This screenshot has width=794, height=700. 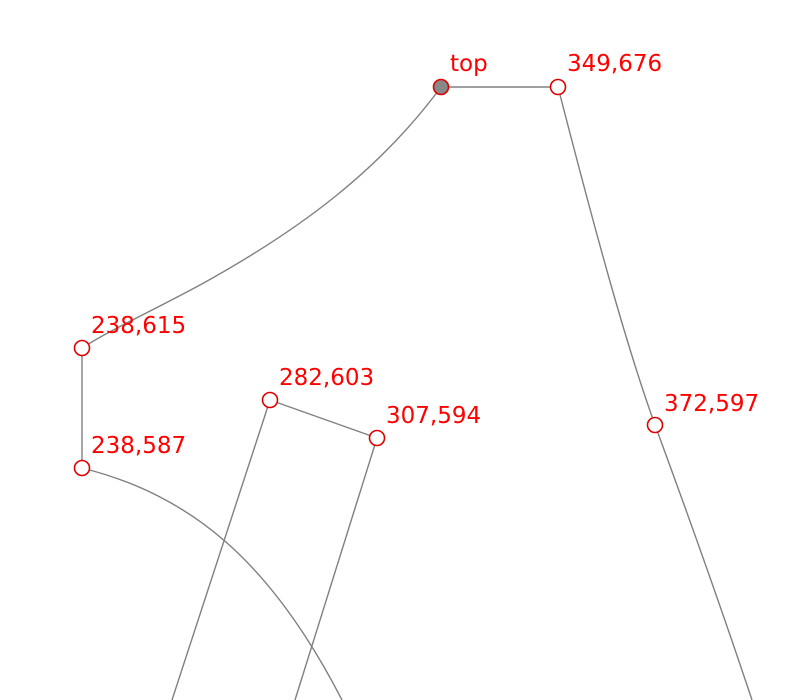 What do you see at coordinates (711, 404) in the screenshot?
I see `point-label-372-597: 372,597` at bounding box center [711, 404].